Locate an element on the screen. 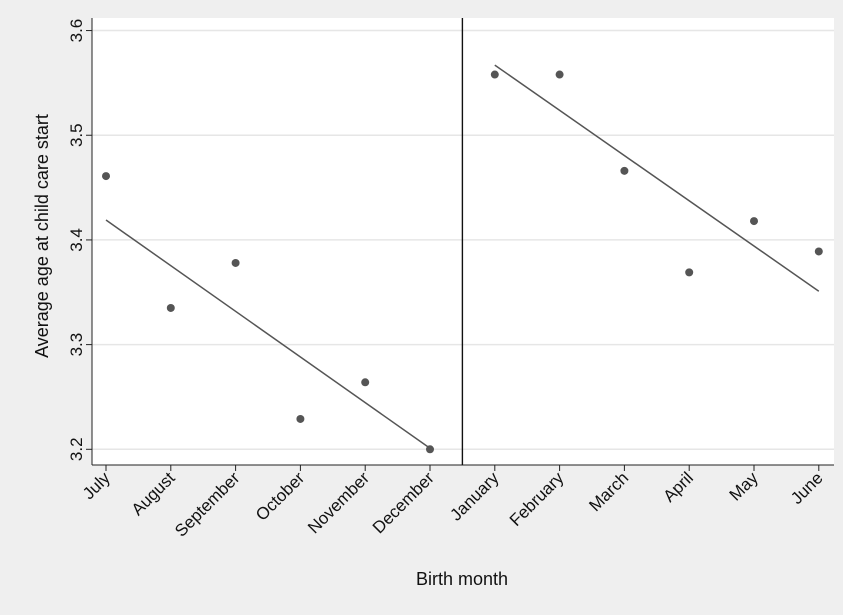  y-tick-labels: 3.2 3.3 3.4 3.5 3.6 is located at coordinates (76, 240).